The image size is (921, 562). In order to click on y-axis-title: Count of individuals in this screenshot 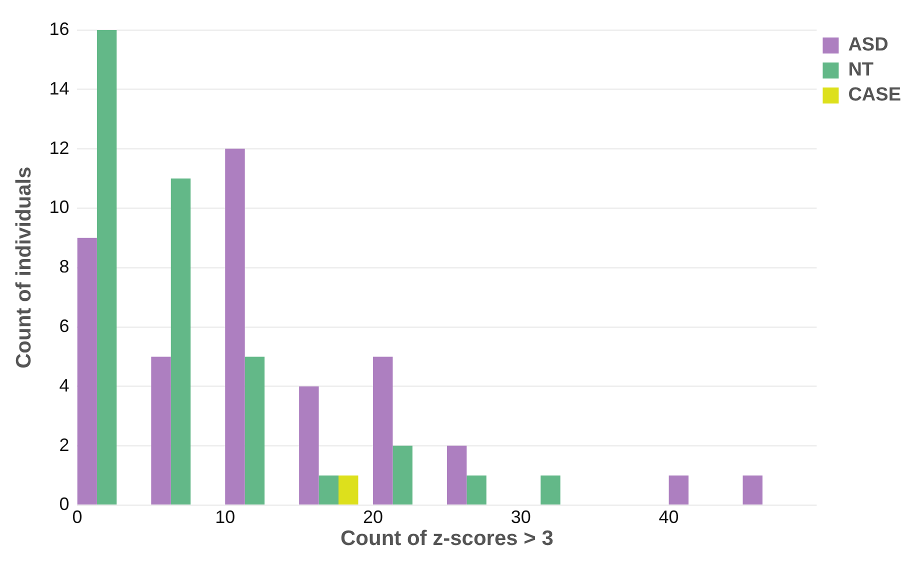, I will do `click(24, 267)`.